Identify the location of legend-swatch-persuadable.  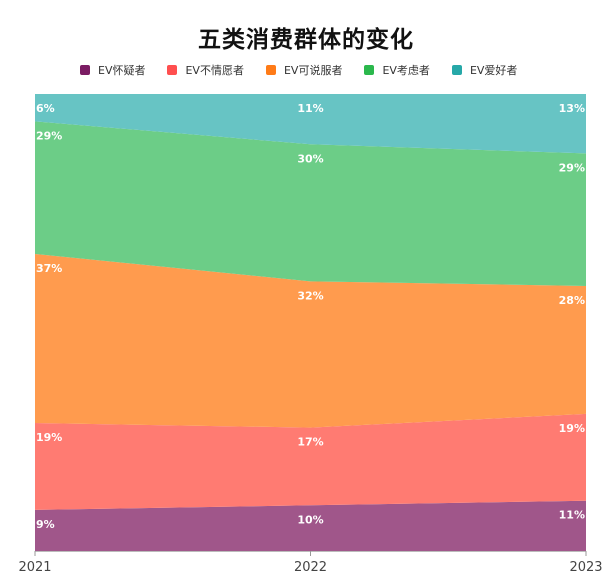
(270, 70).